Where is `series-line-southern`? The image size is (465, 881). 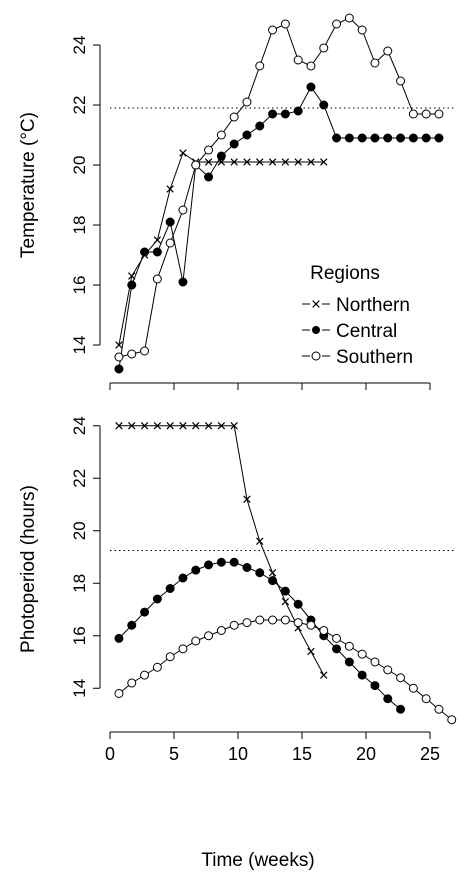
series-line-southern is located at coordinates (285, 670).